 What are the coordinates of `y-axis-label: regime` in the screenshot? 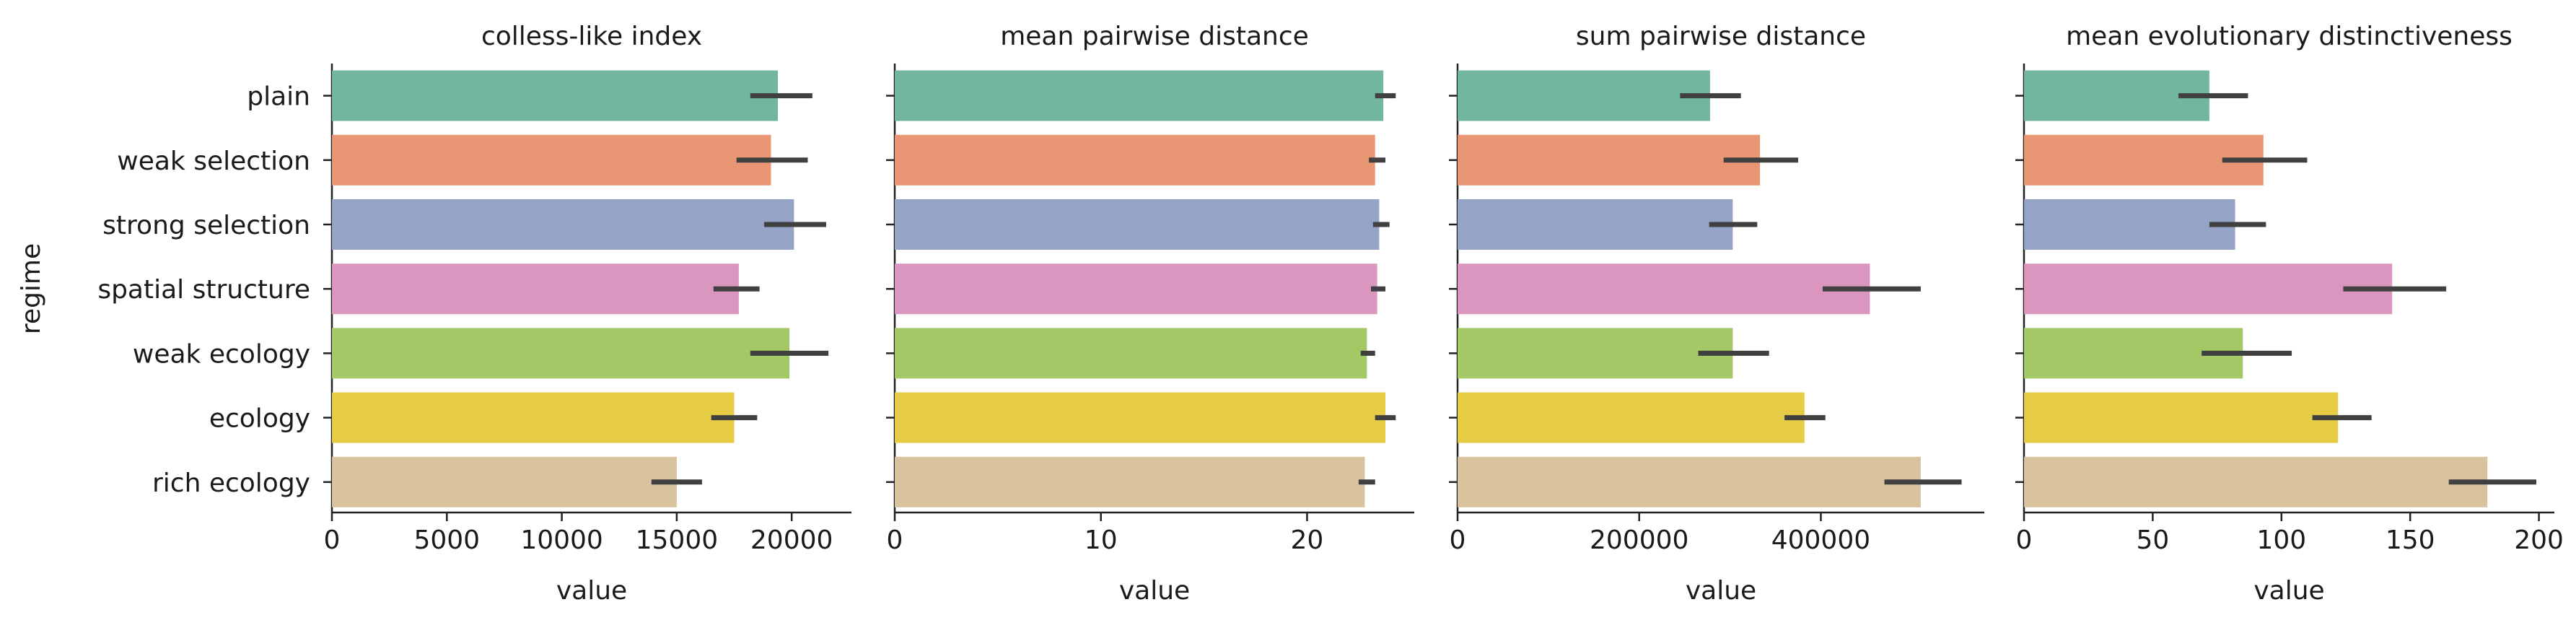 It's located at (31, 288).